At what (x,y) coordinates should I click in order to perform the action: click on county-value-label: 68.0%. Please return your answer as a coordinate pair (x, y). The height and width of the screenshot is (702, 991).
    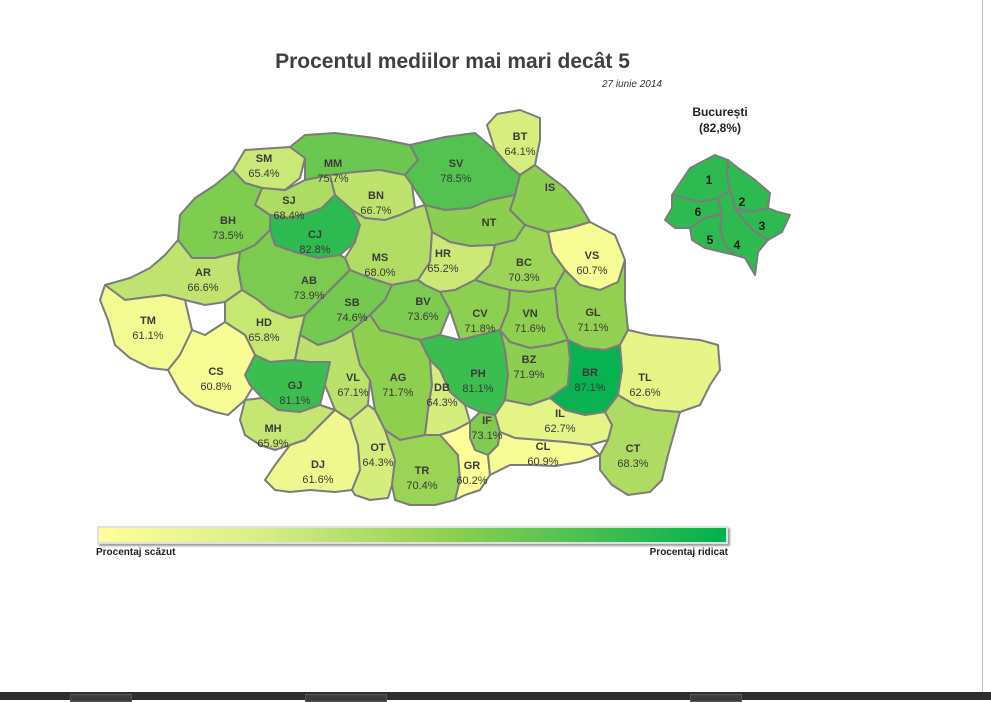
    Looking at the image, I should click on (379, 273).